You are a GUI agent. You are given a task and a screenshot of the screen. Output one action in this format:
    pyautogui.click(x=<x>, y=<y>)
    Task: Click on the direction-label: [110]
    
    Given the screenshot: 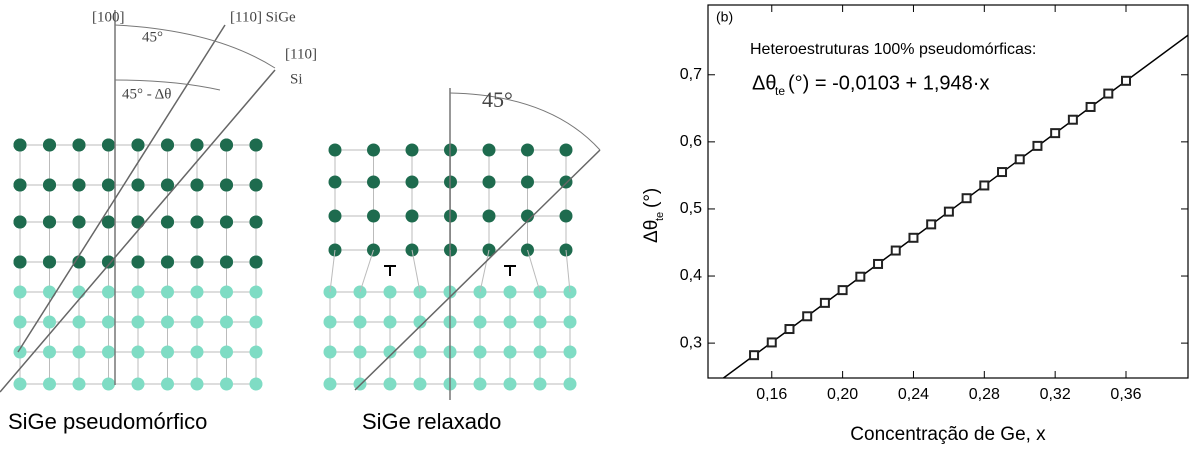 What is the action you would take?
    pyautogui.click(x=301, y=54)
    